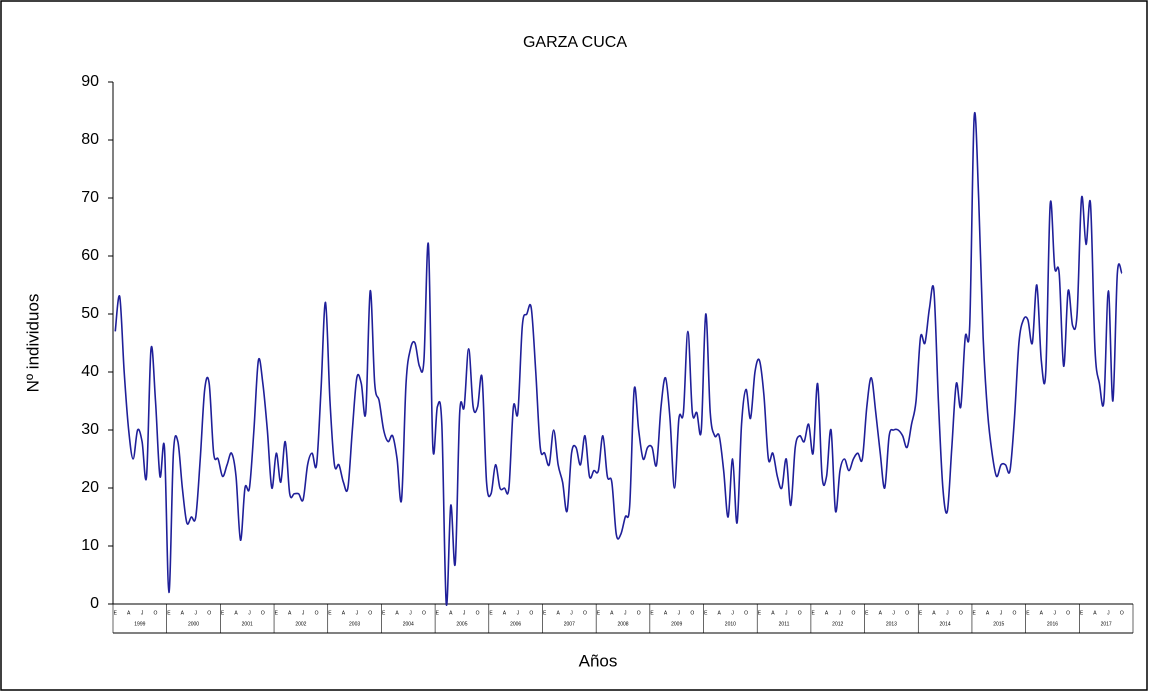 This screenshot has width=1150, height=695. I want to click on year-label: 2003, so click(354, 624).